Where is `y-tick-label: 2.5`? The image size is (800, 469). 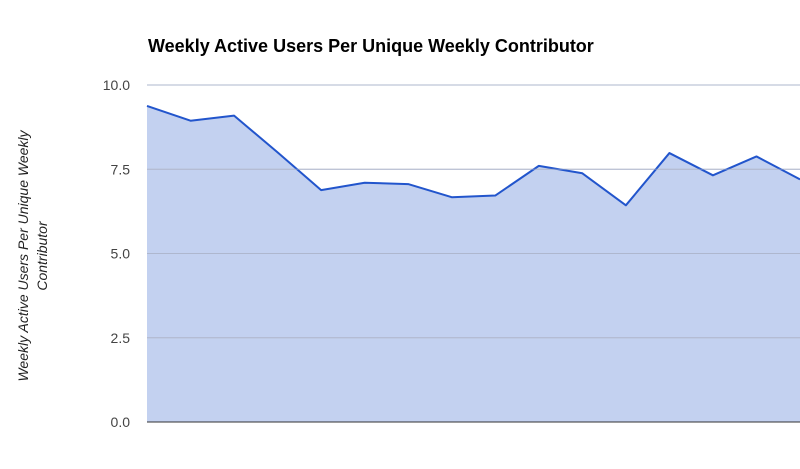 y-tick-label: 2.5 is located at coordinates (121, 338).